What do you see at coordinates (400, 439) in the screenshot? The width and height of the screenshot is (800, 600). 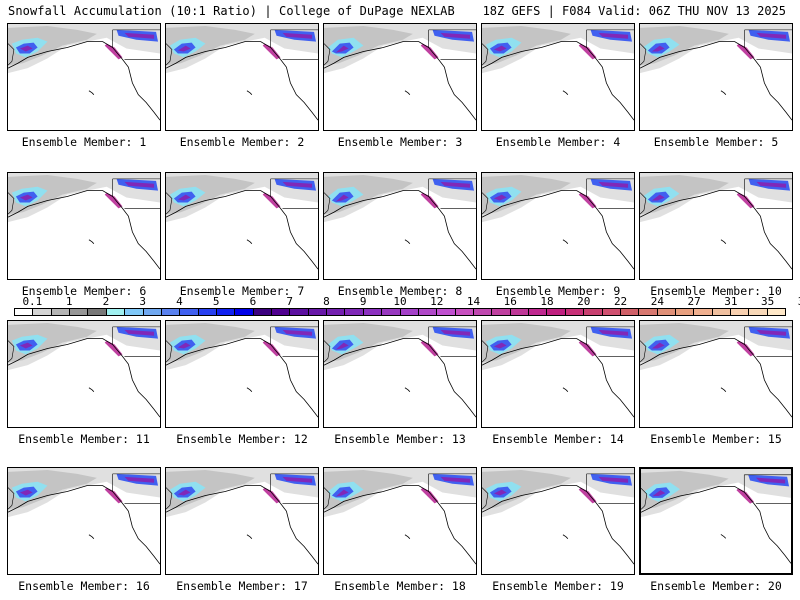 I see `panel-label: Ensemble Member: 13` at bounding box center [400, 439].